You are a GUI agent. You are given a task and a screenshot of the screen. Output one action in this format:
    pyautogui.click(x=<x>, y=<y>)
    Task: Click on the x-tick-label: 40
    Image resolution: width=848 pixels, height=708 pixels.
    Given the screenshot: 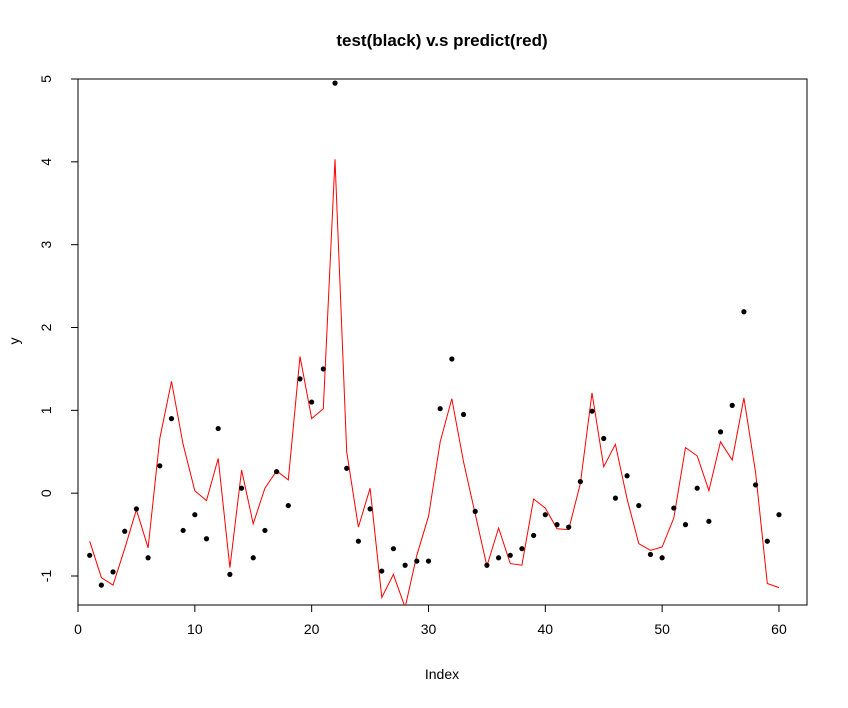 What is the action you would take?
    pyautogui.click(x=546, y=629)
    